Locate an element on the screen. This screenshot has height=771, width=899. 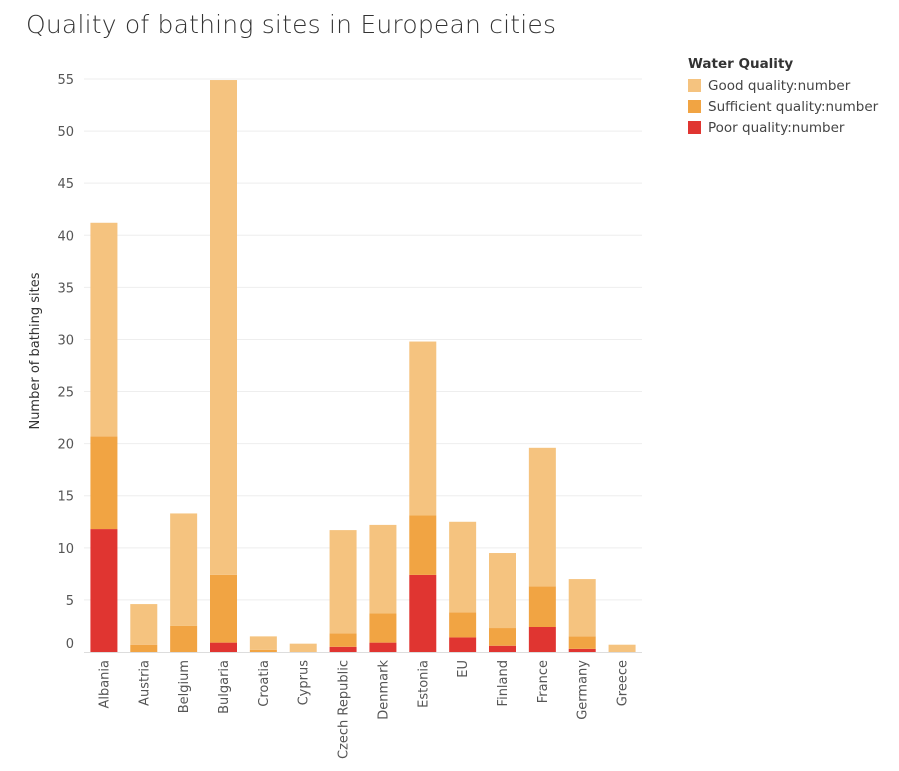
y-tick-label: 20 is located at coordinates (65, 445).